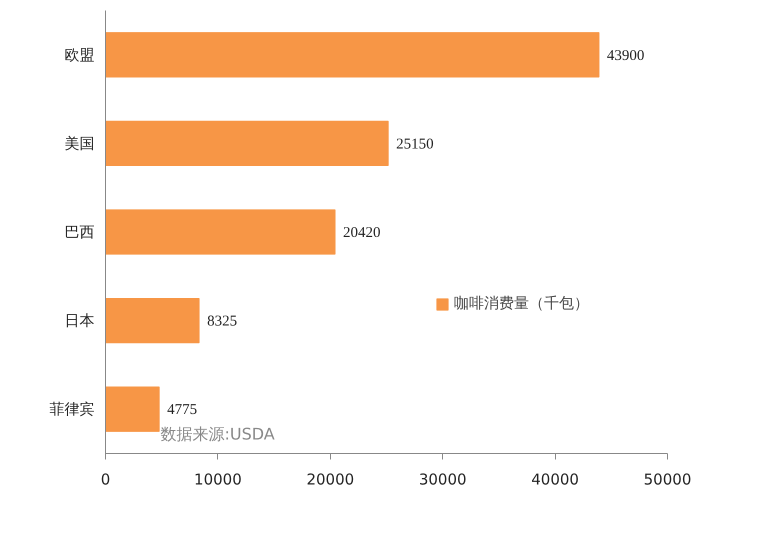 The height and width of the screenshot is (548, 777). What do you see at coordinates (79, 232) in the screenshot?
I see `y-tick-label: 巴西` at bounding box center [79, 232].